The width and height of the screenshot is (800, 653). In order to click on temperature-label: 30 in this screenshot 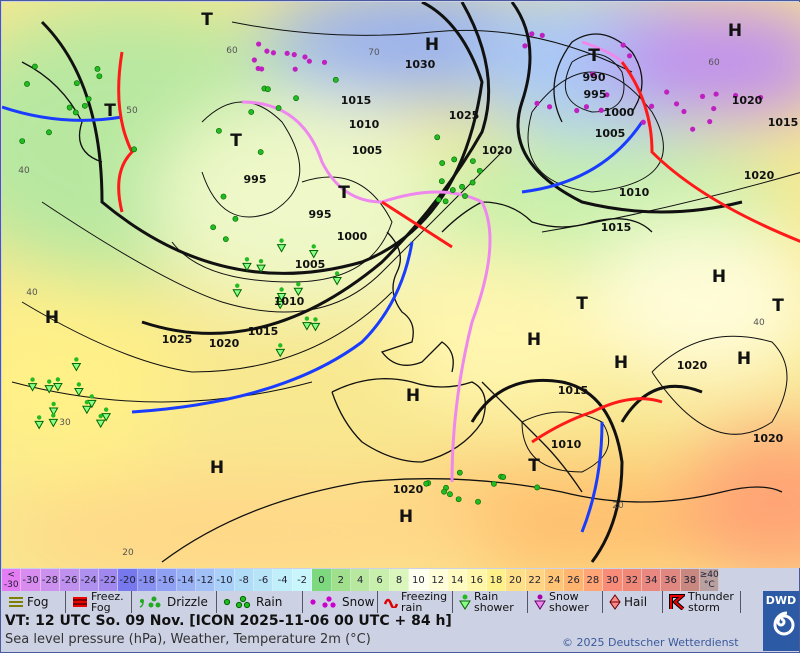, I will do `click(65, 423)`.